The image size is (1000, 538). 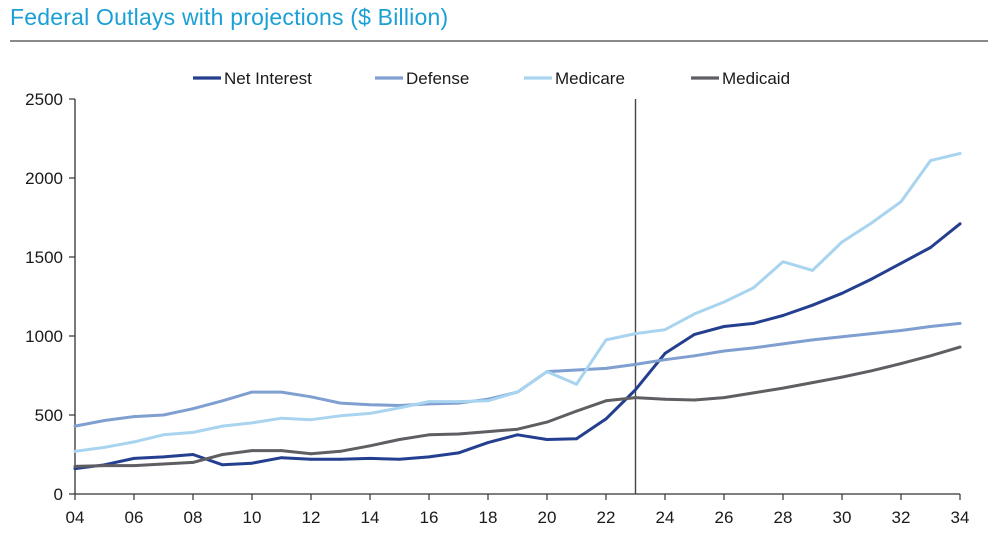 What do you see at coordinates (491, 78) in the screenshot?
I see `legend: Net Interest Defense Medicare Medicaid` at bounding box center [491, 78].